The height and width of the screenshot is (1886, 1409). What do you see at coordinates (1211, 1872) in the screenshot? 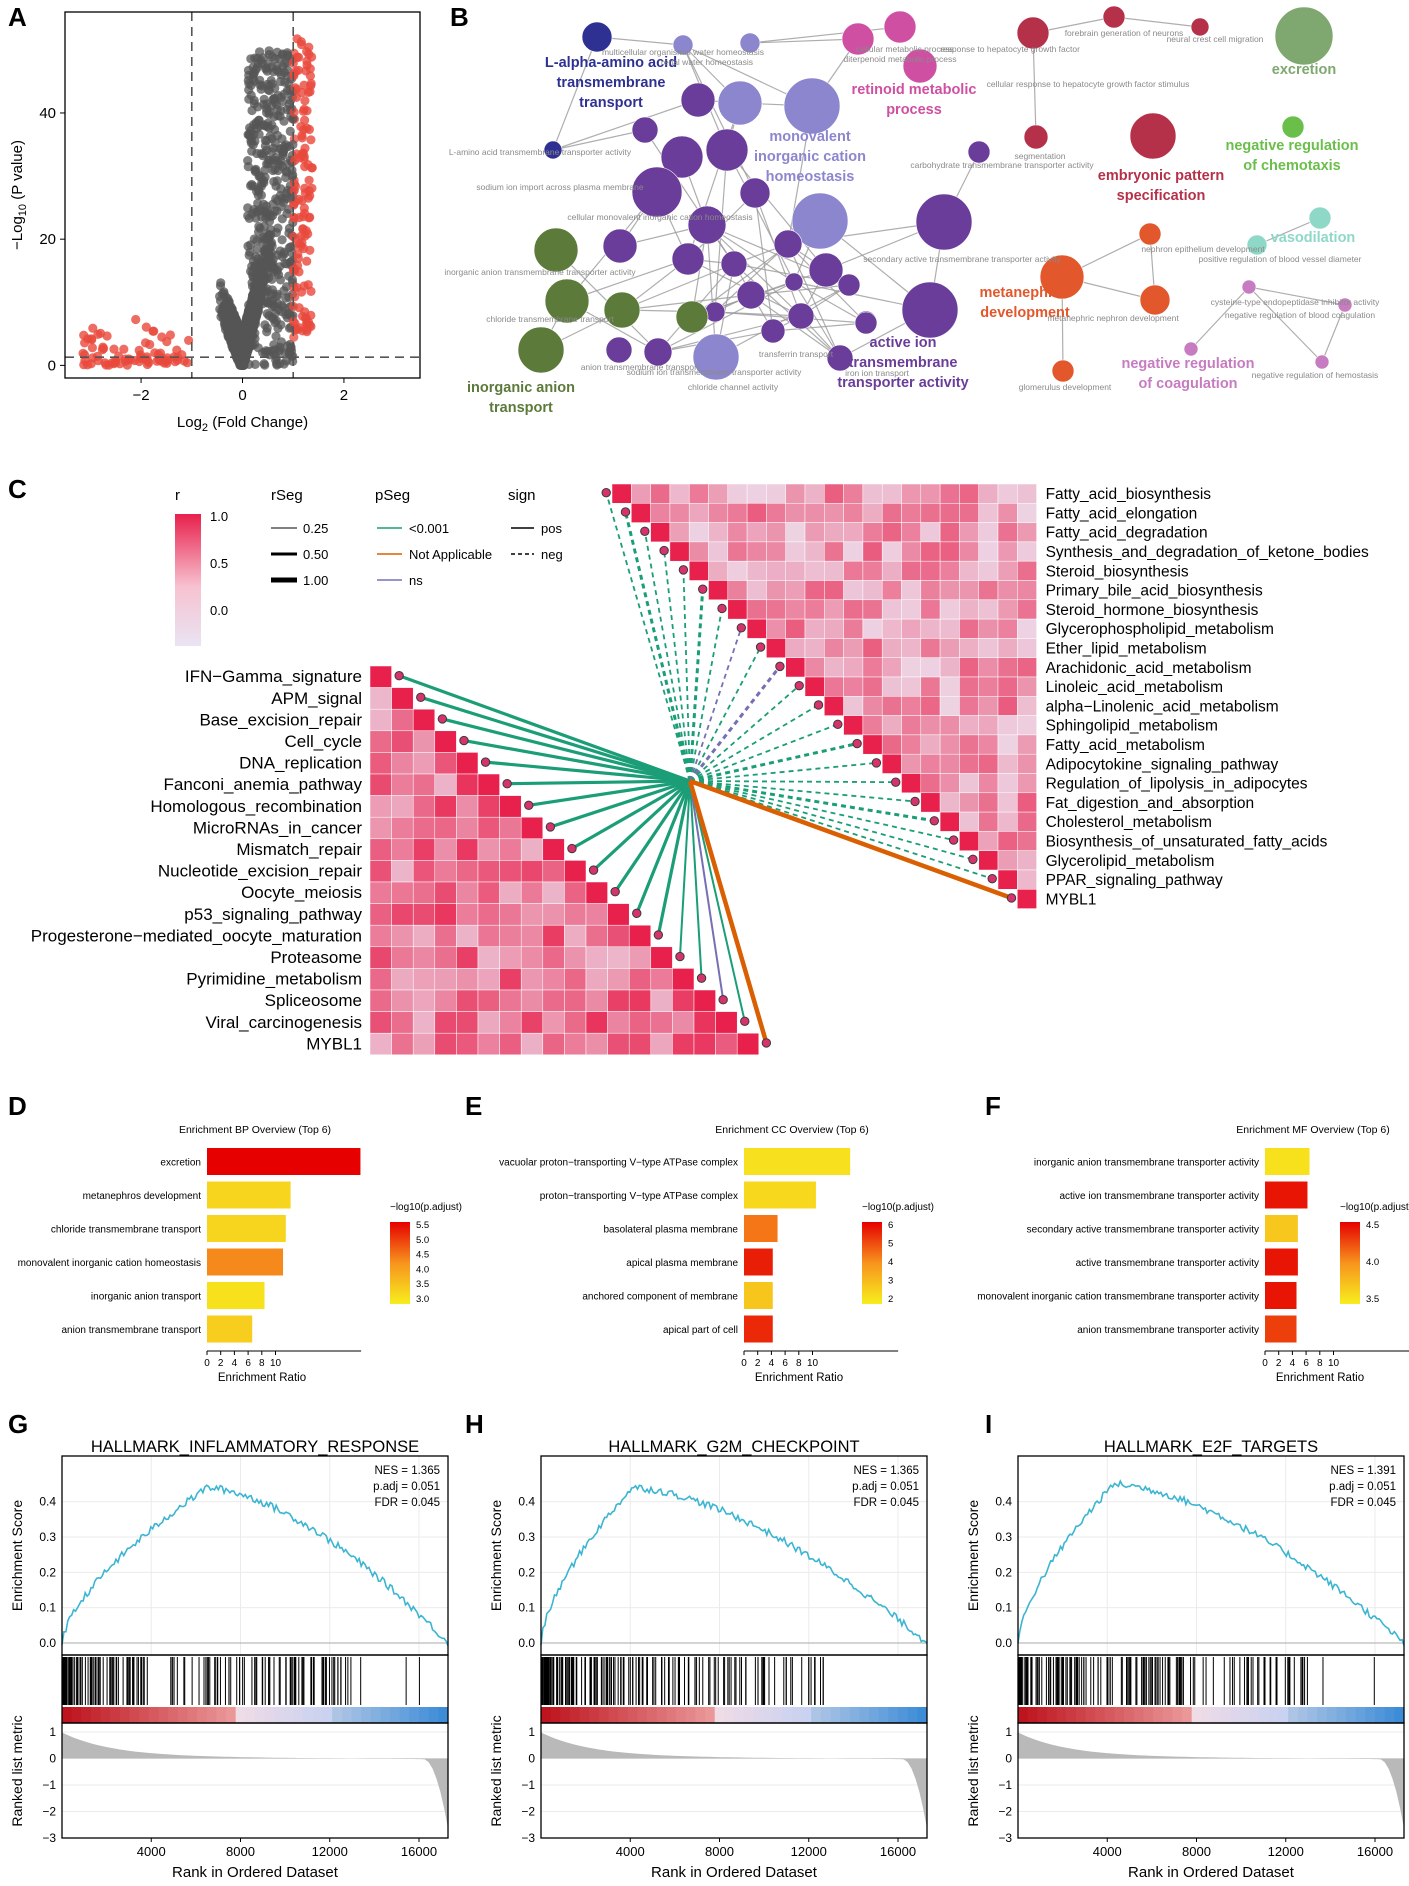
I see `x-axis-label: Rank in Ordered Dataset` at bounding box center [1211, 1872].